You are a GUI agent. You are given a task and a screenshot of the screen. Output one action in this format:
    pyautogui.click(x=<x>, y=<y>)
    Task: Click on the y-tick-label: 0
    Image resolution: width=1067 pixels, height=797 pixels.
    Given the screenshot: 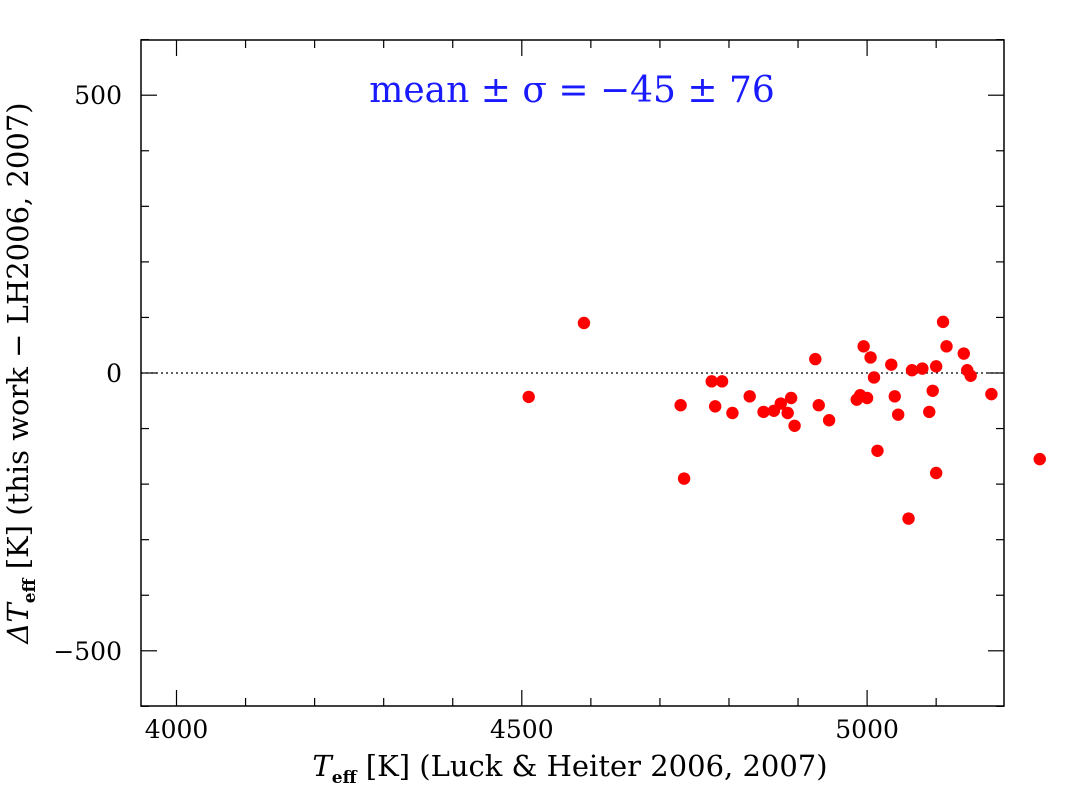 What is the action you would take?
    pyautogui.click(x=114, y=373)
    